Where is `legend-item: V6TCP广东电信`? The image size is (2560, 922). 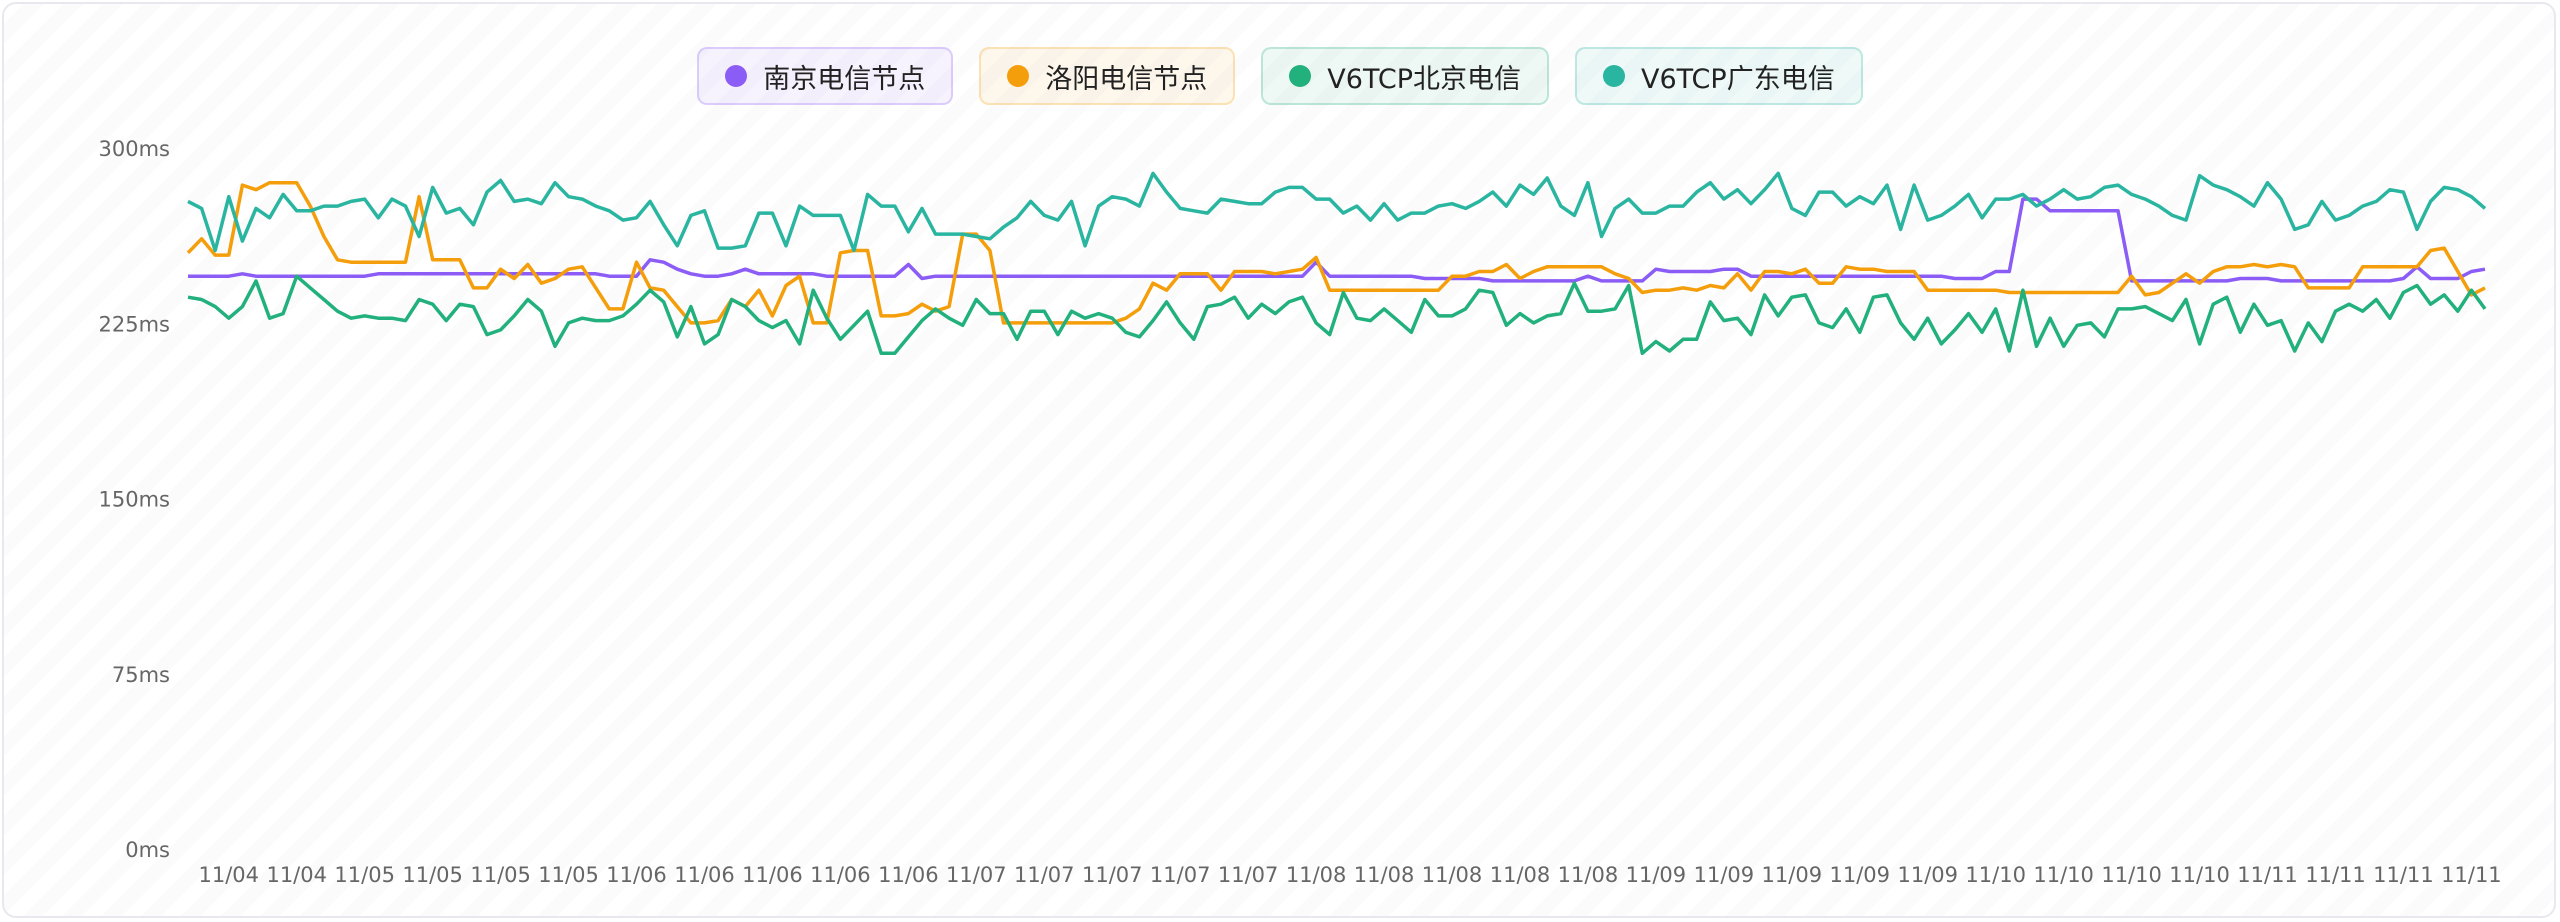 legend-item: V6TCP广东电信 is located at coordinates (1719, 76).